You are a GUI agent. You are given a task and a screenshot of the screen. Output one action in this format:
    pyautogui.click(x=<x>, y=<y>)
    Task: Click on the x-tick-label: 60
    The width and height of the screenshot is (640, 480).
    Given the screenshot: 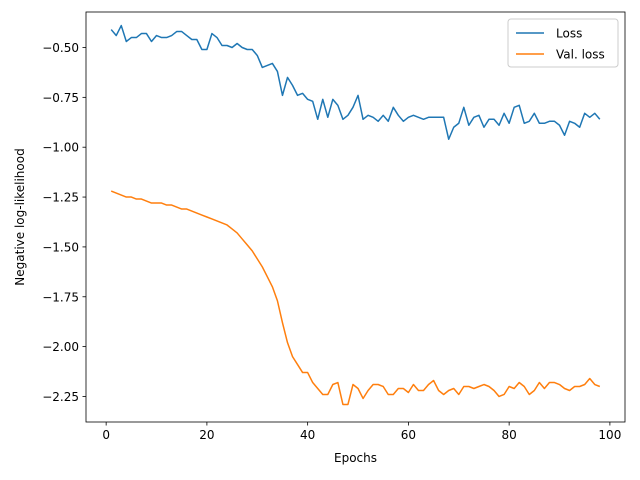 What is the action you would take?
    pyautogui.click(x=408, y=435)
    